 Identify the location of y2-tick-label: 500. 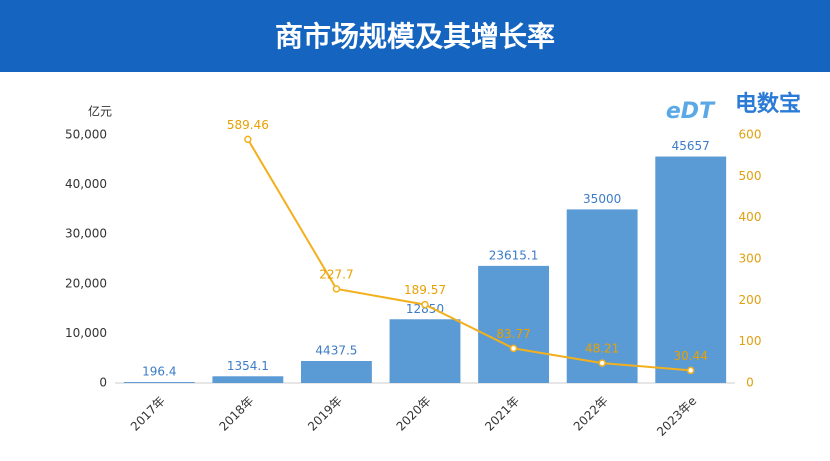
(750, 176).